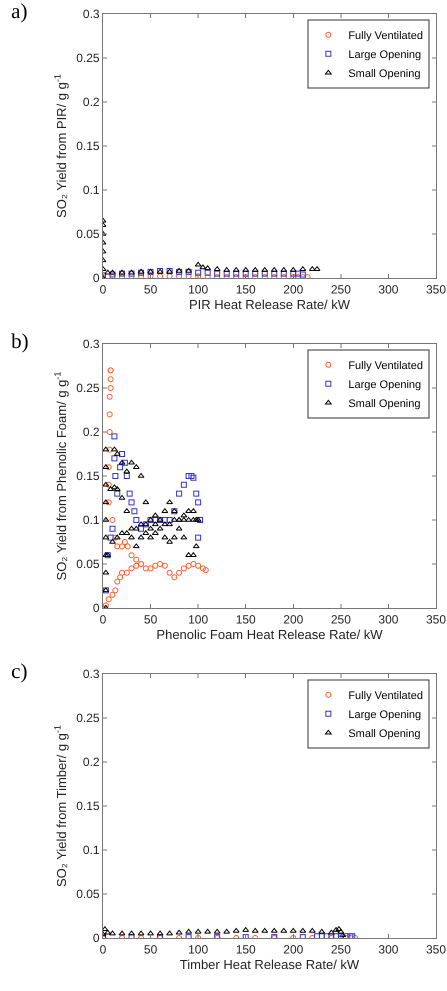 The width and height of the screenshot is (447, 991). I want to click on x-axis-title: PIR Heat Release Rate/ kW, so click(269, 304).